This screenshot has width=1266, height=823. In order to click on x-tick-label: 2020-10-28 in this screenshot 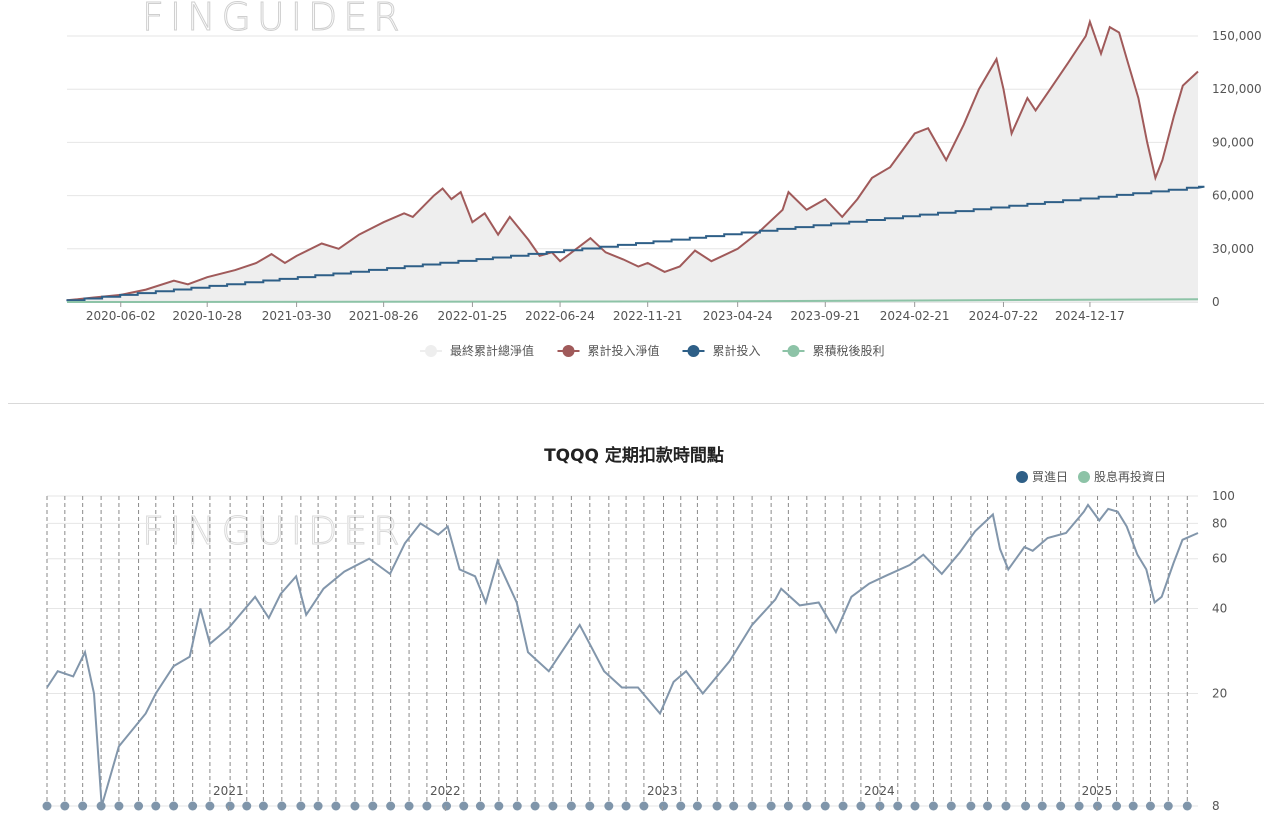, I will do `click(207, 316)`.